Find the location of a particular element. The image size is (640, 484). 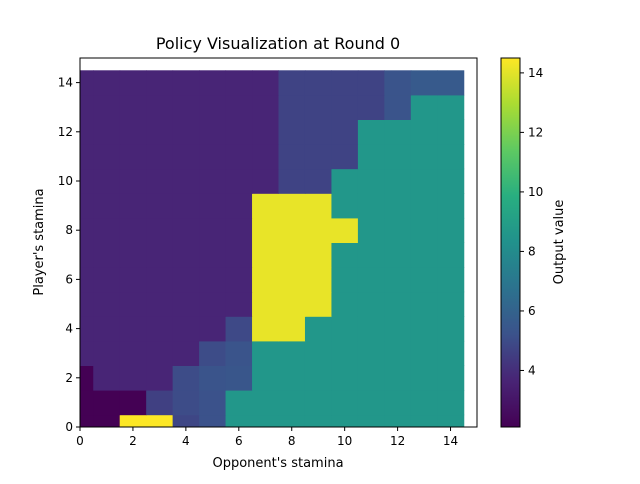

colorbar-tick-label: 12 is located at coordinates (535, 132).